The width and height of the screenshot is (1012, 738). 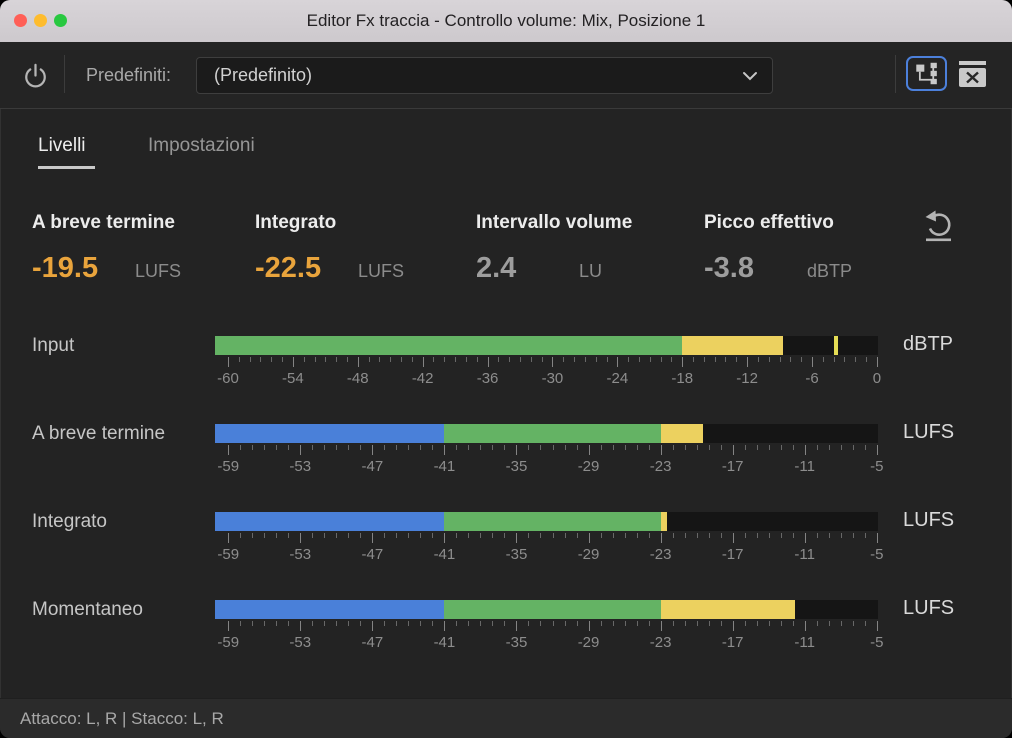 What do you see at coordinates (940, 226) in the screenshot?
I see `reset-measurement-button` at bounding box center [940, 226].